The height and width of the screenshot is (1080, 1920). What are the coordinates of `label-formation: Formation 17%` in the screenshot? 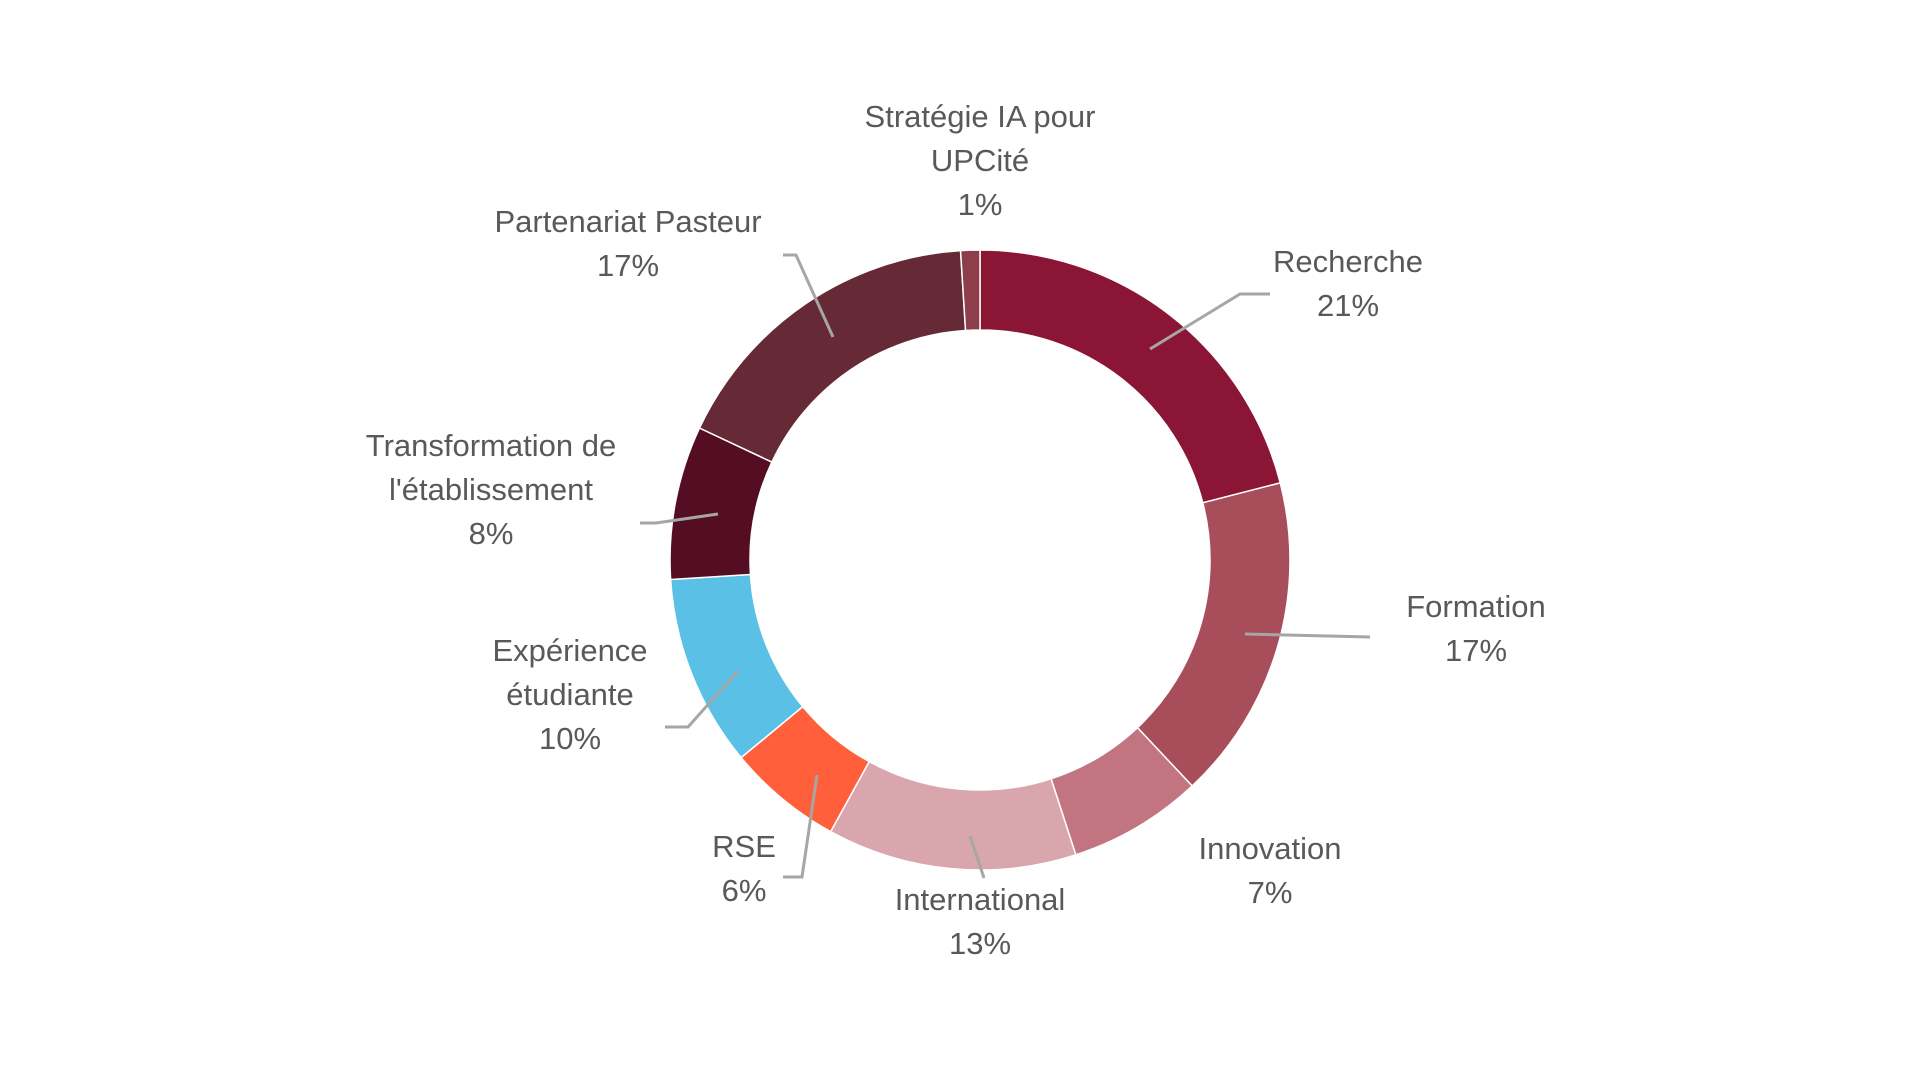 It's located at (1476, 628).